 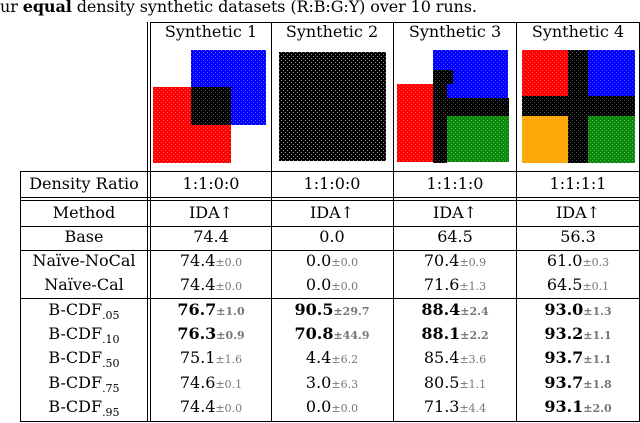 What do you see at coordinates (473, 359) in the screenshot?
I see `result-std: ±3.6` at bounding box center [473, 359].